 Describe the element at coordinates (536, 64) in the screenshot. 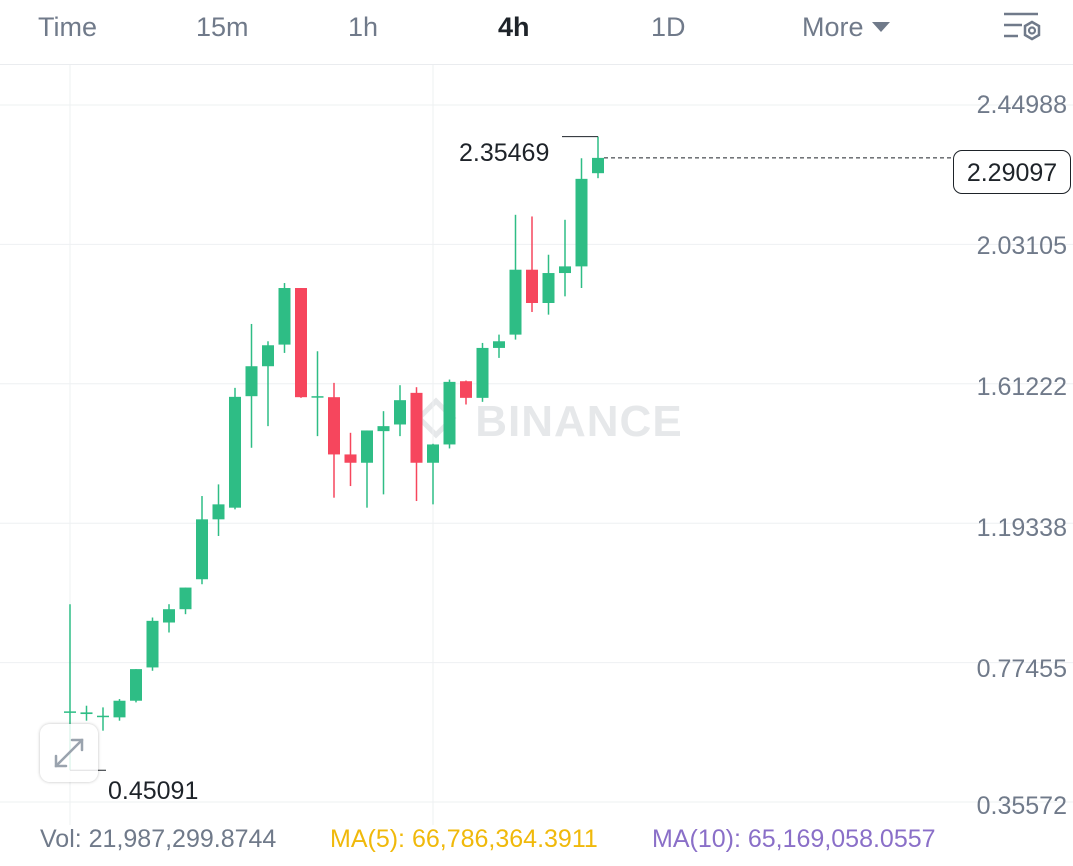

I see `header-divider` at that location.